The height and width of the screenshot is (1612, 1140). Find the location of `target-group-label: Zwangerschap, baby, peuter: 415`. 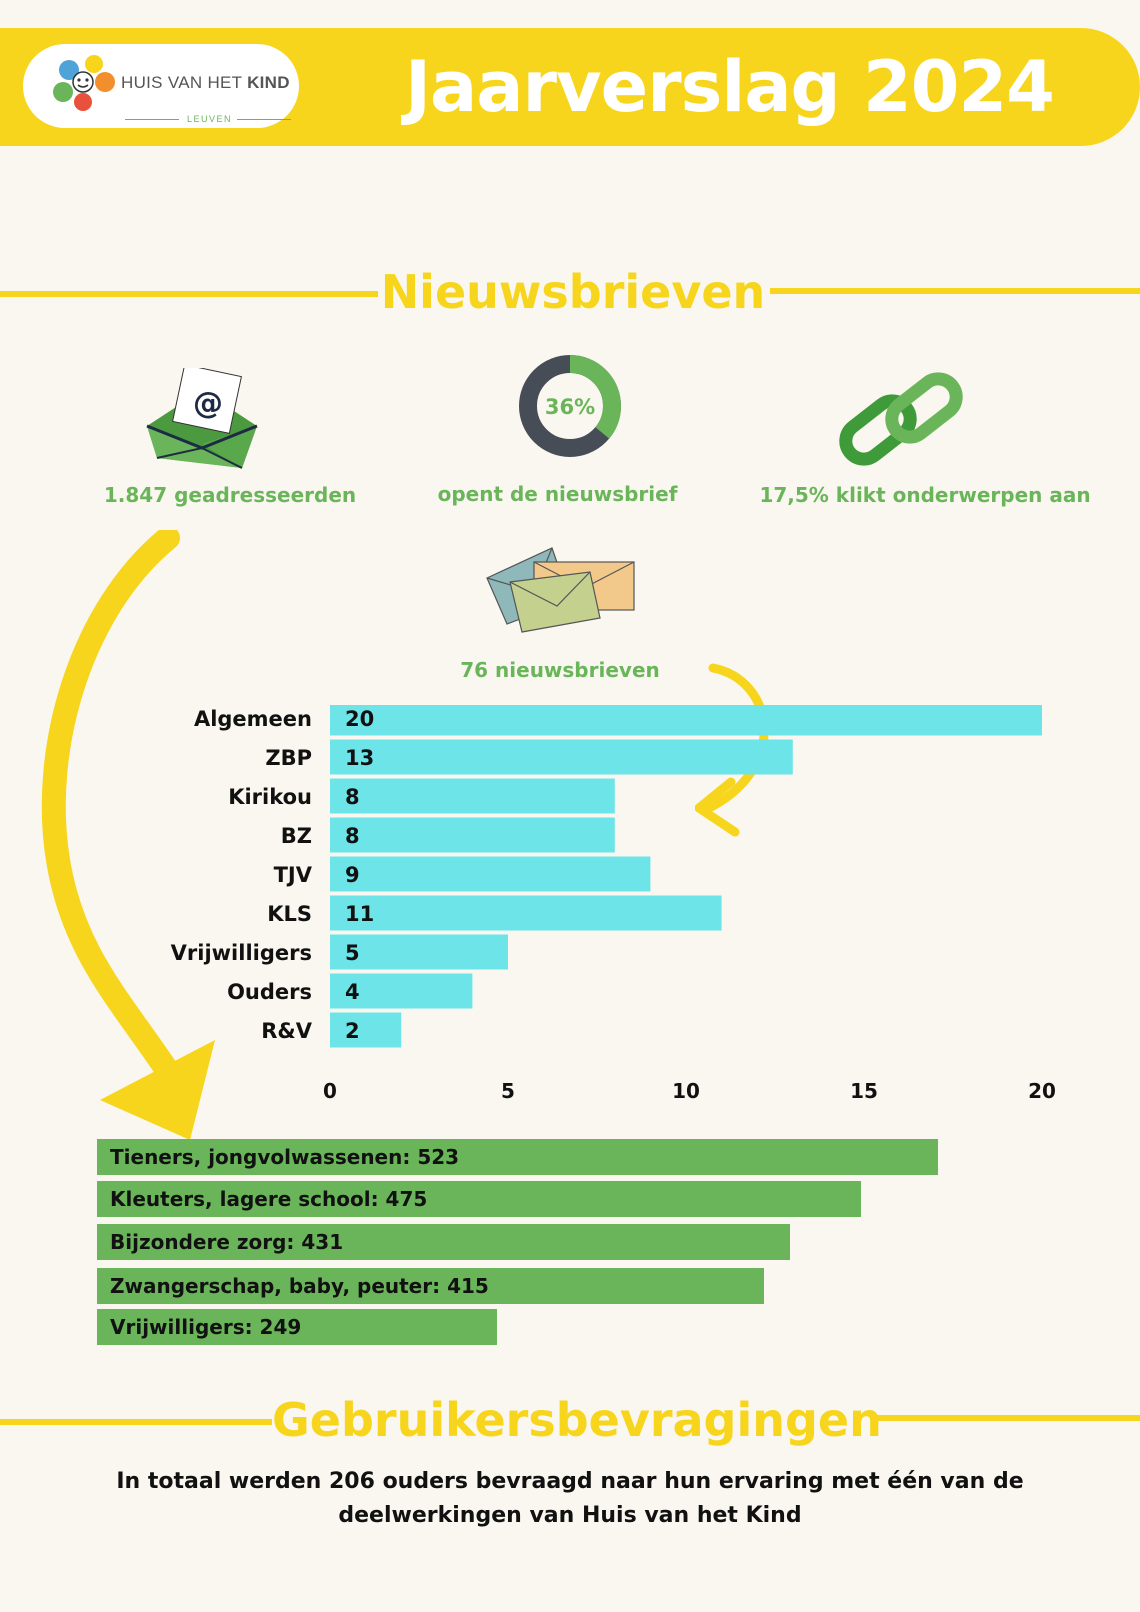

target-group-label: Zwangerschap, baby, peuter: 415 is located at coordinates (299, 1286).